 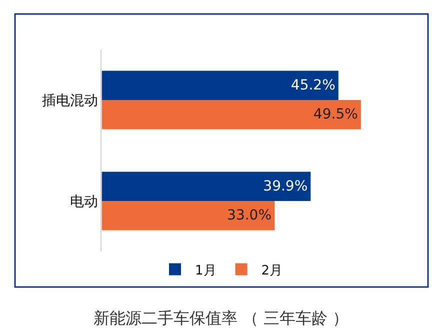 What do you see at coordinates (272, 270) in the screenshot?
I see `legend-label: 2月` at bounding box center [272, 270].